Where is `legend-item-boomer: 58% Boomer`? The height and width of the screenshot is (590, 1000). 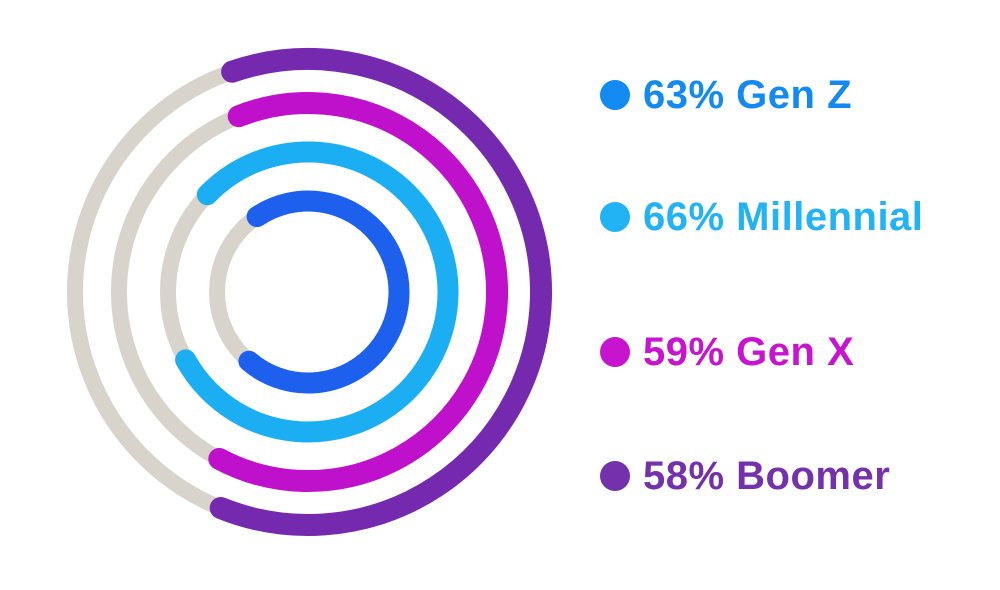
legend-item-boomer: 58% Boomer is located at coordinates (745, 476).